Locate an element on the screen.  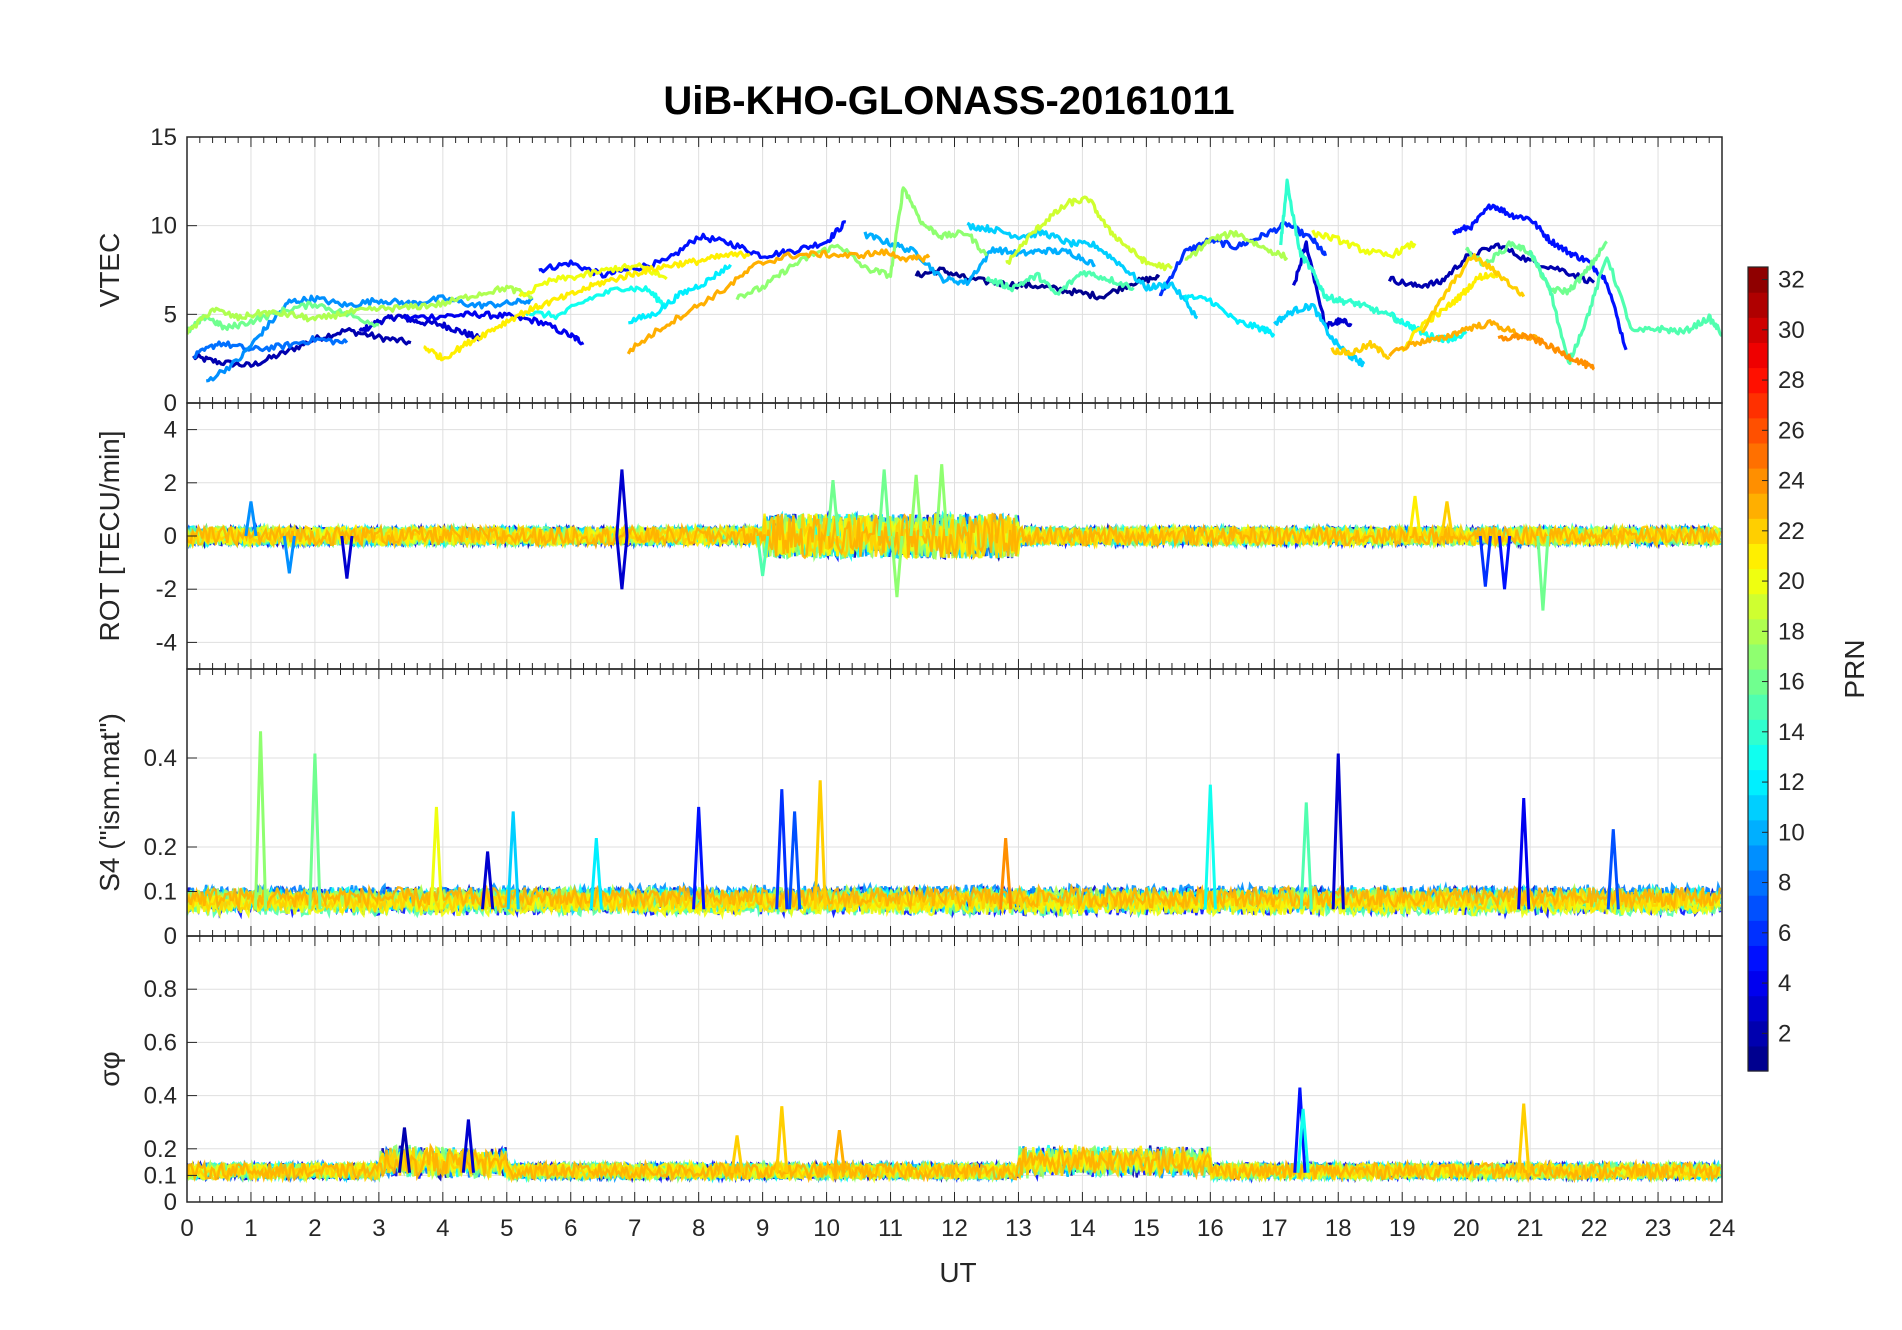
x-tick-label: 9 is located at coordinates (762, 1228).